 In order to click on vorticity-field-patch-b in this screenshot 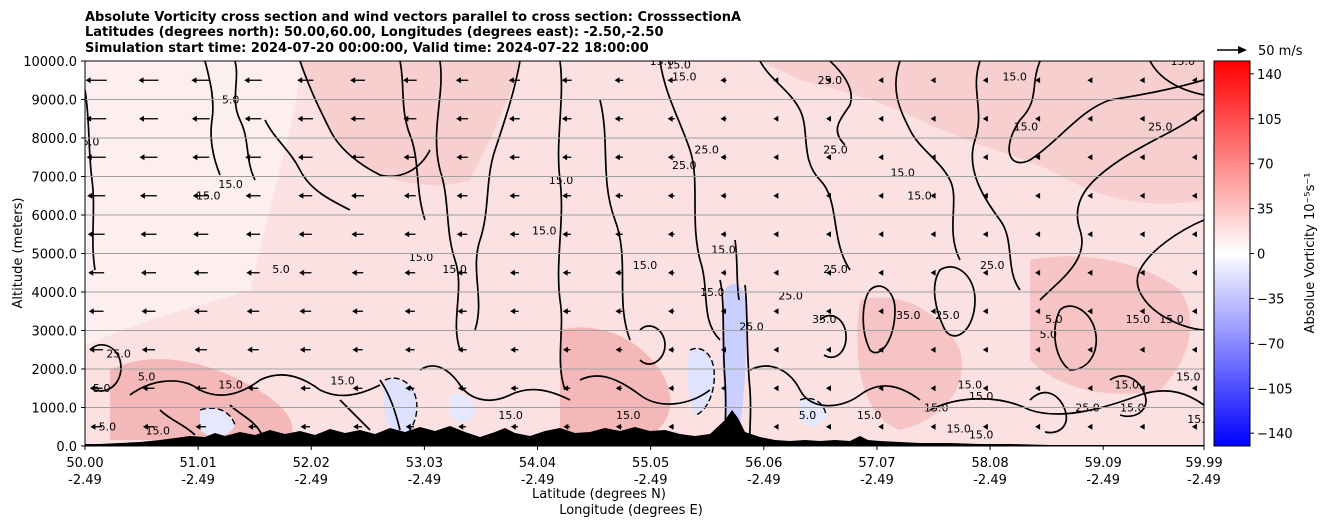, I will do `click(982, 132)`.